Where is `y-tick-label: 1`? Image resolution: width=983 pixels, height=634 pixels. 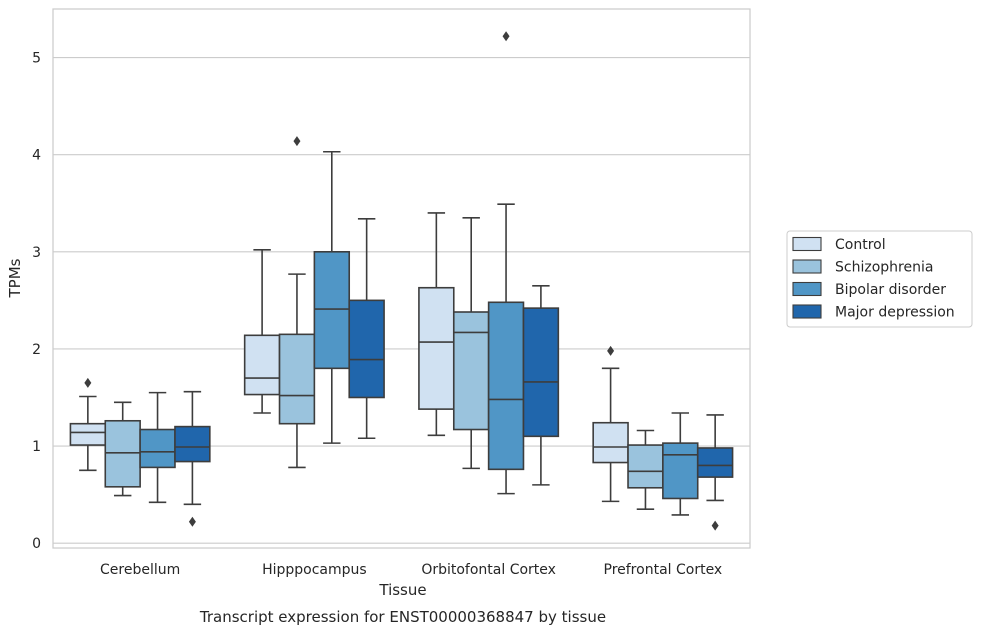 y-tick-label: 1 is located at coordinates (36, 447).